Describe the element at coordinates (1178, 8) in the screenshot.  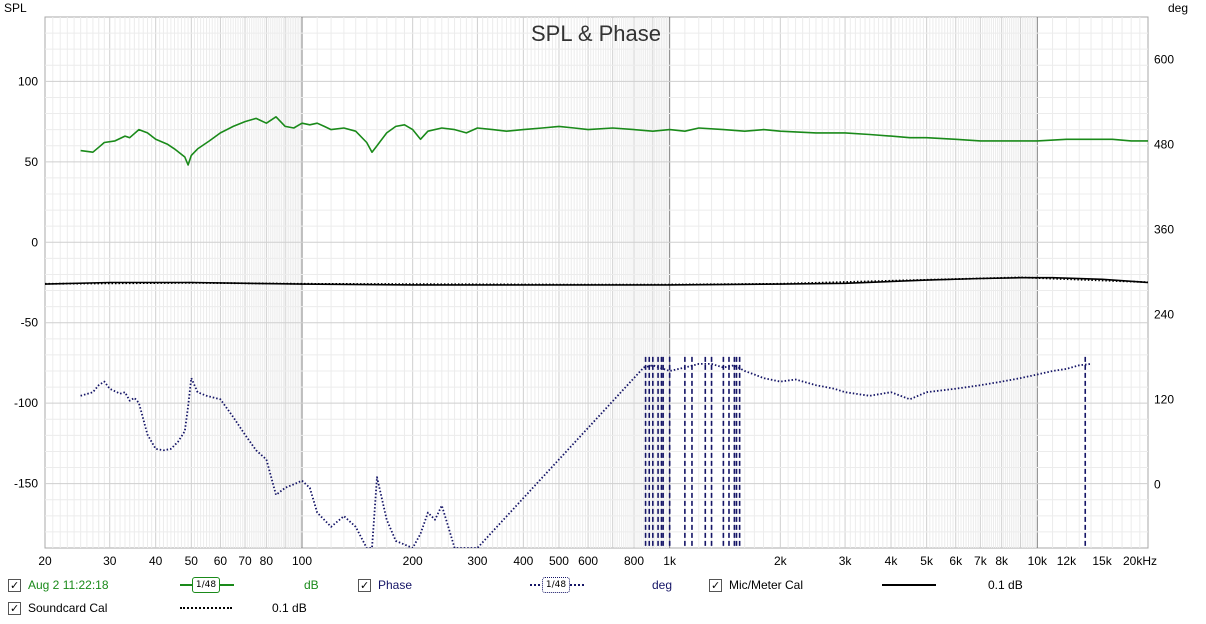
I see `y-right-axis-label: deg` at that location.